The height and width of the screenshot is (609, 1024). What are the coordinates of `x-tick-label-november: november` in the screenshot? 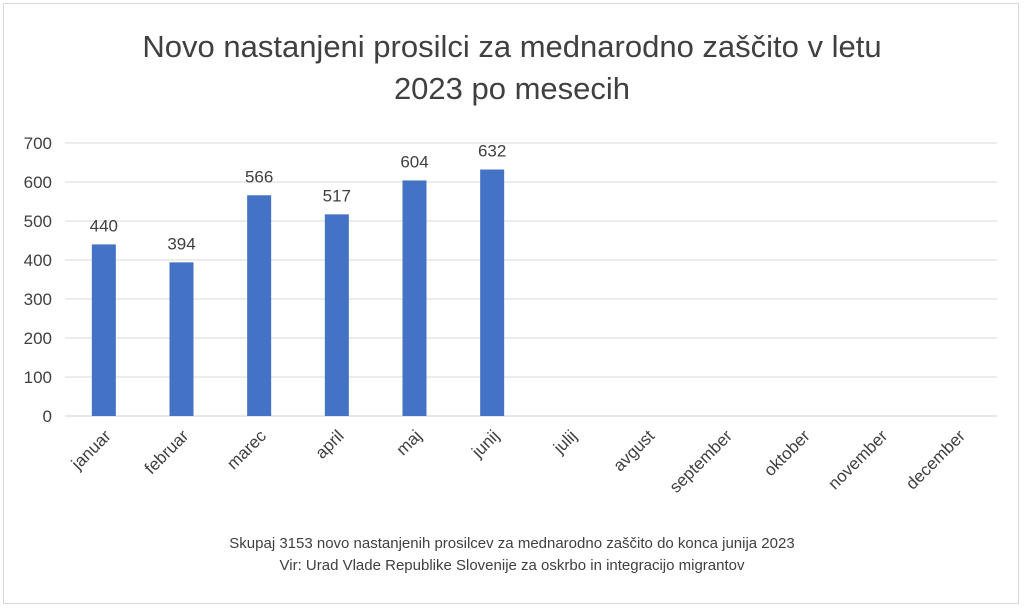 It's located at (857, 459).